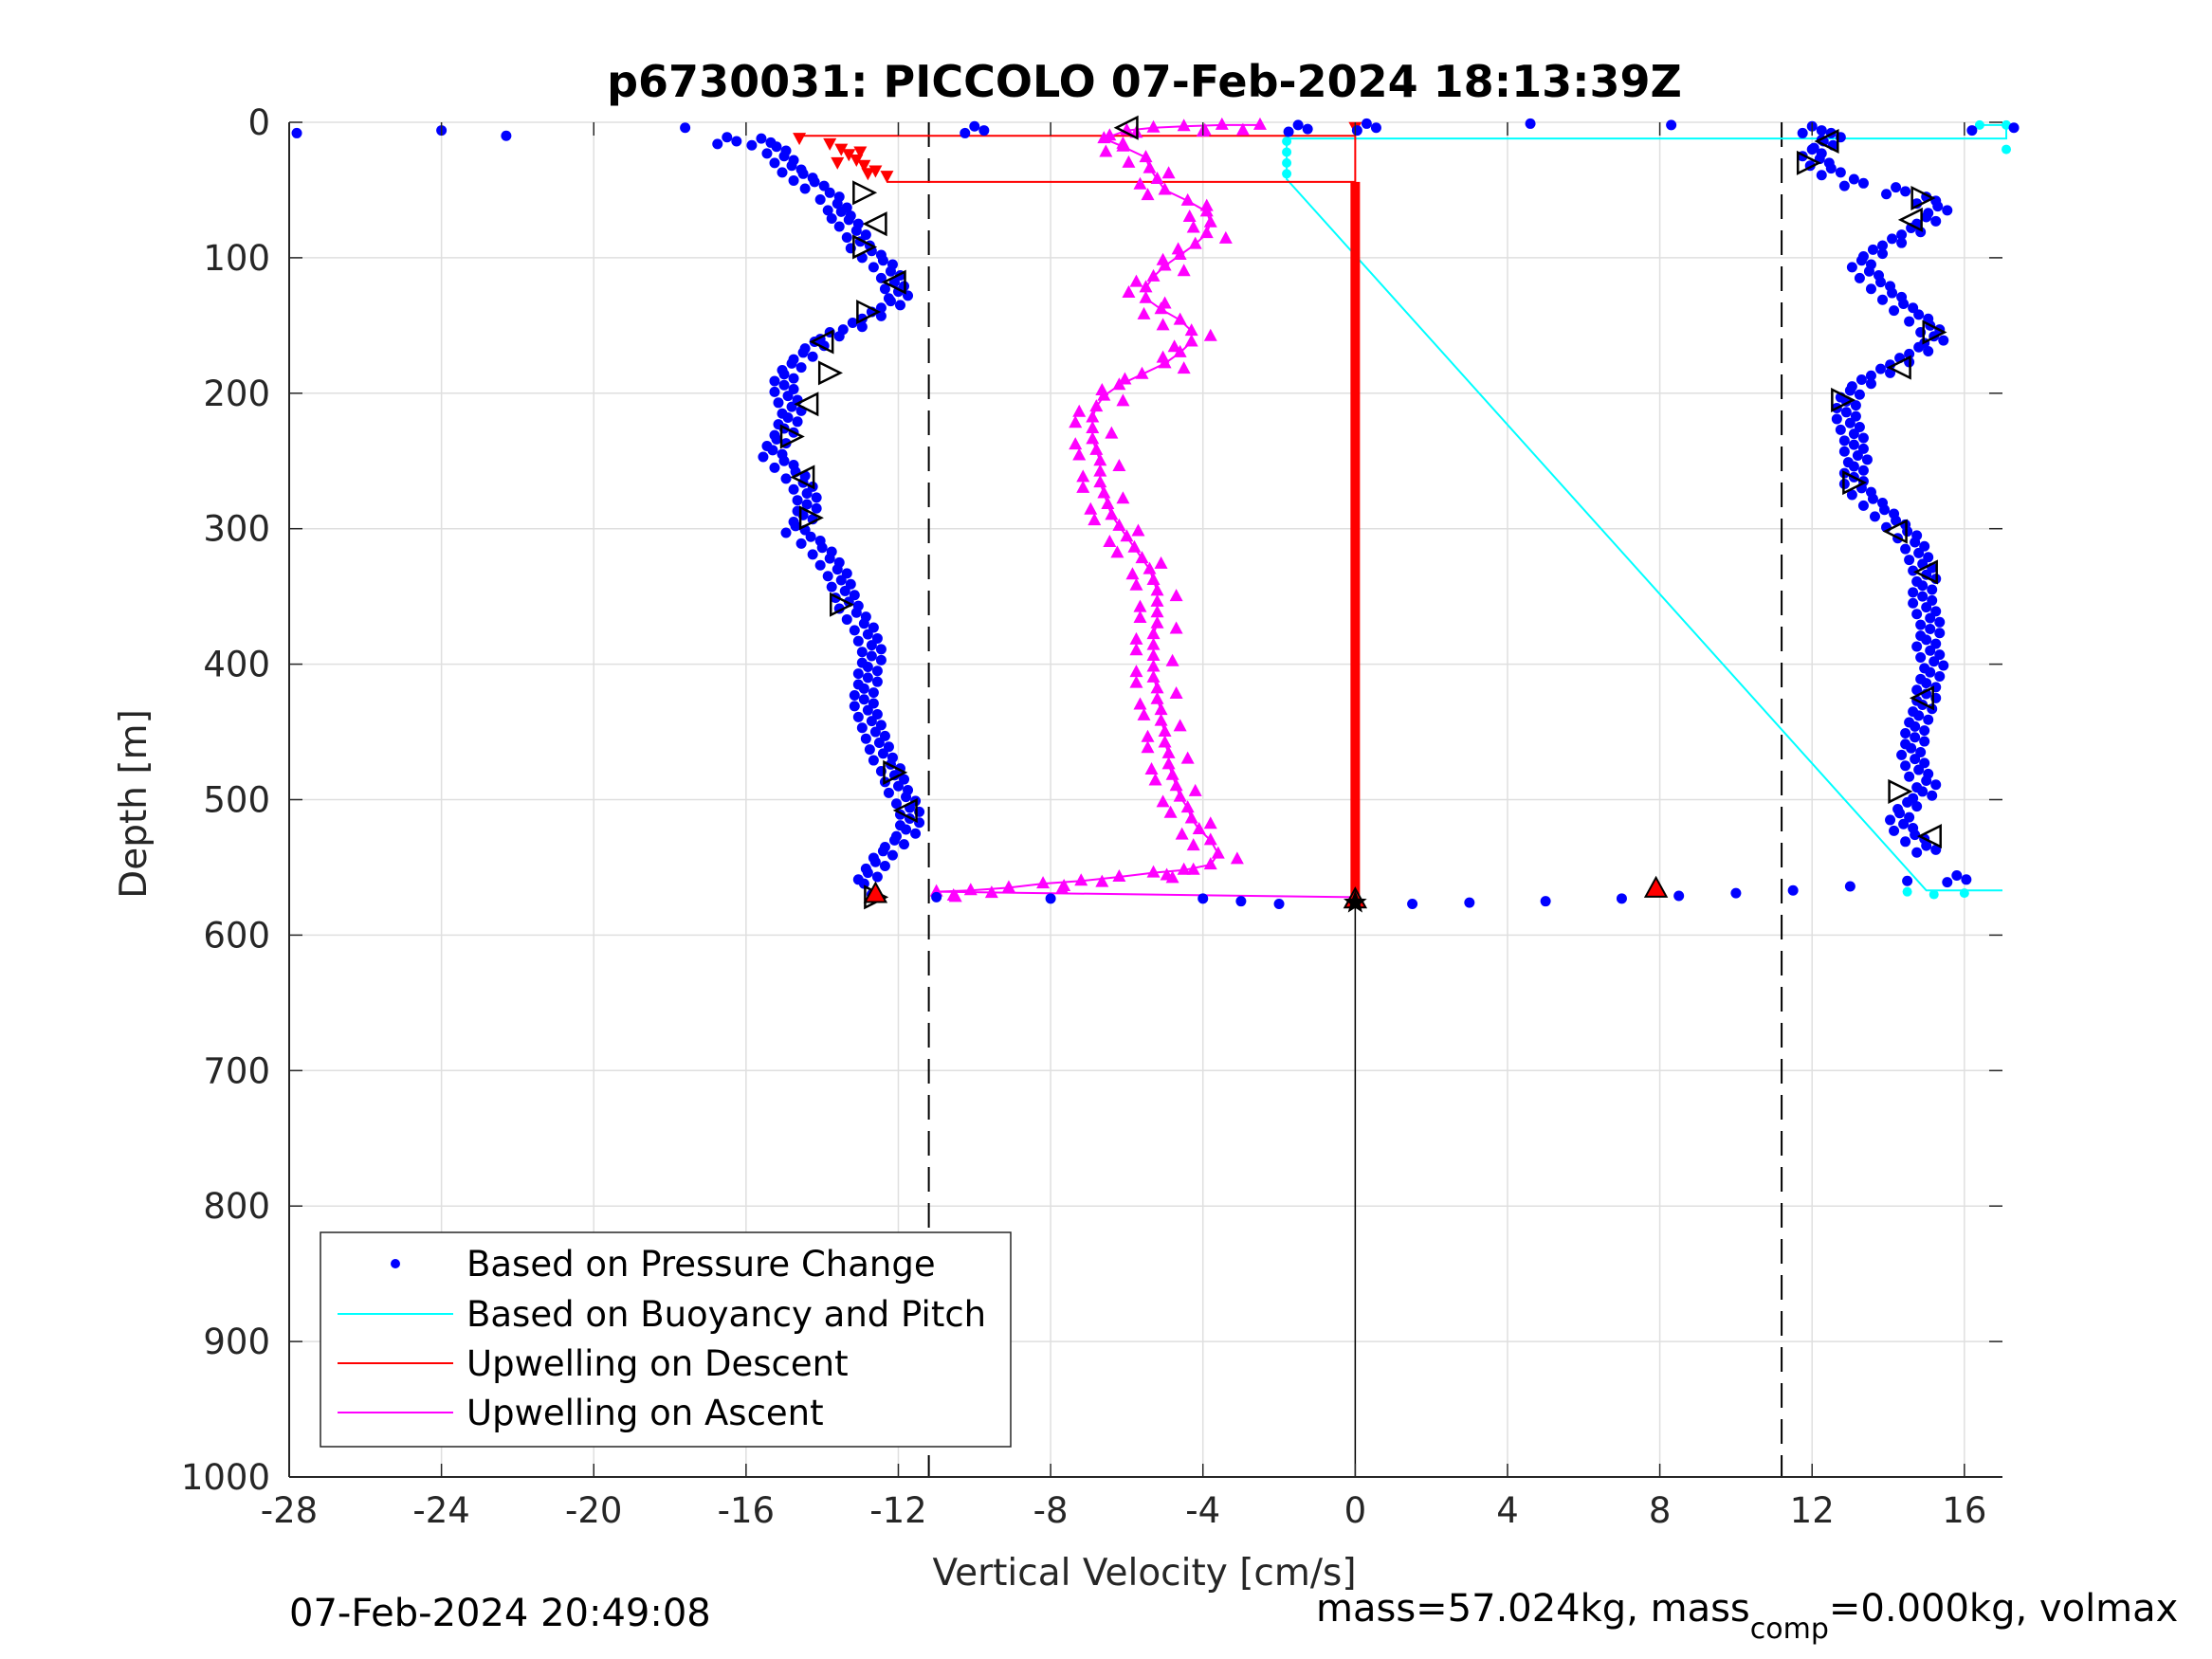  I want to click on footer-mass-rest: =0.000kg, volmax, so click(2003, 1609).